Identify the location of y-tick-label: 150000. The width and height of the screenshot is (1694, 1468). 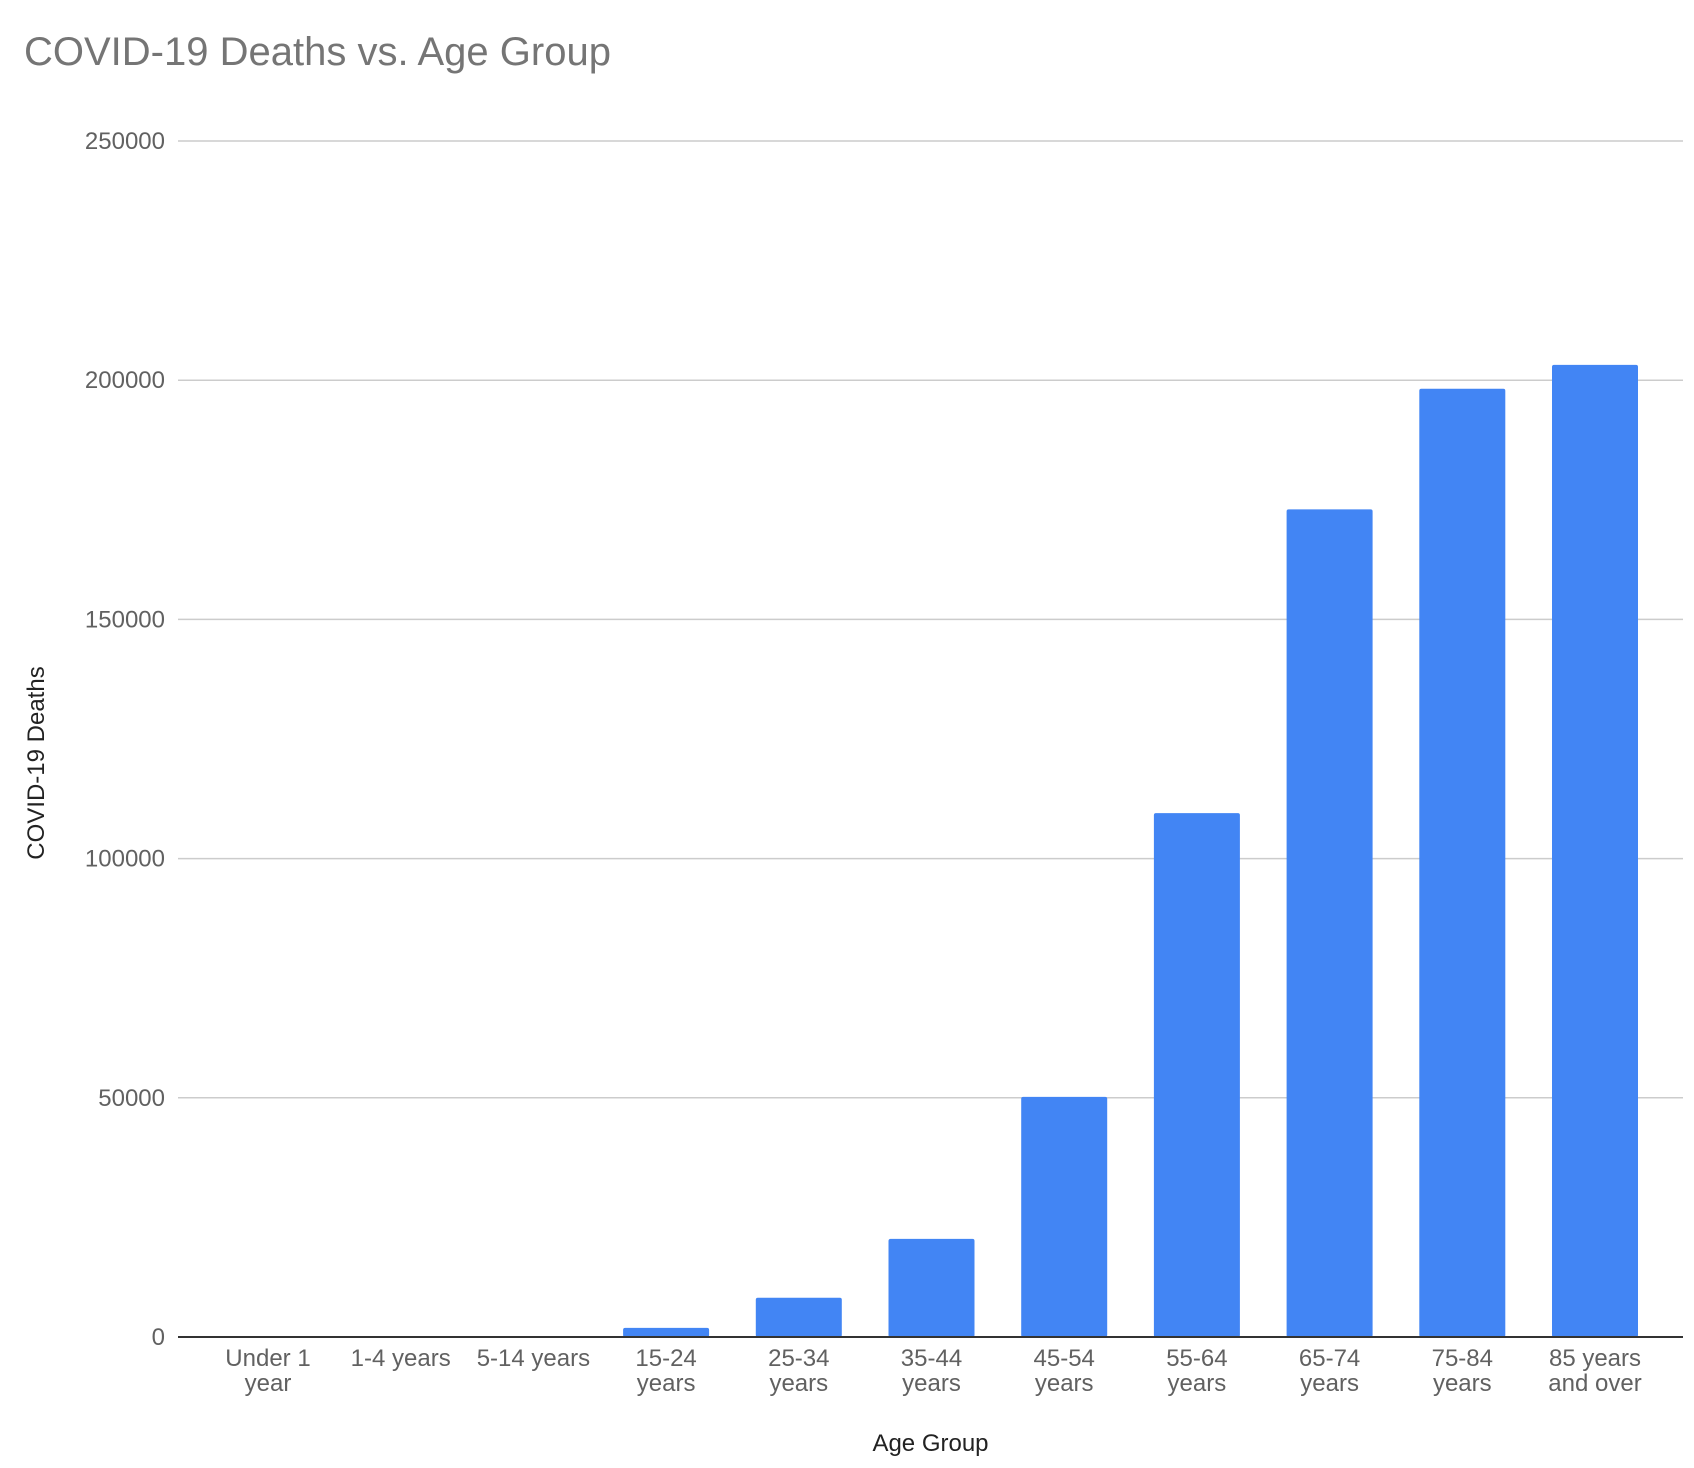
(125, 619).